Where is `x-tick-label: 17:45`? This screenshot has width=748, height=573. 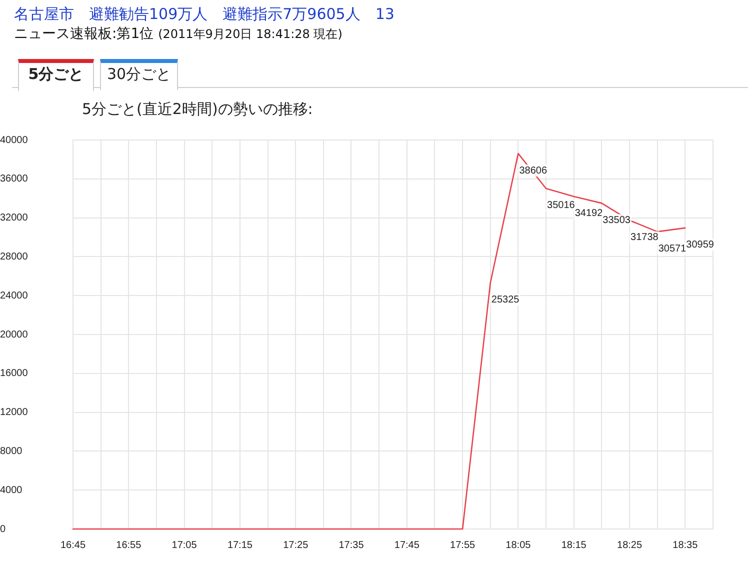
x-tick-label: 17:45 is located at coordinates (407, 545).